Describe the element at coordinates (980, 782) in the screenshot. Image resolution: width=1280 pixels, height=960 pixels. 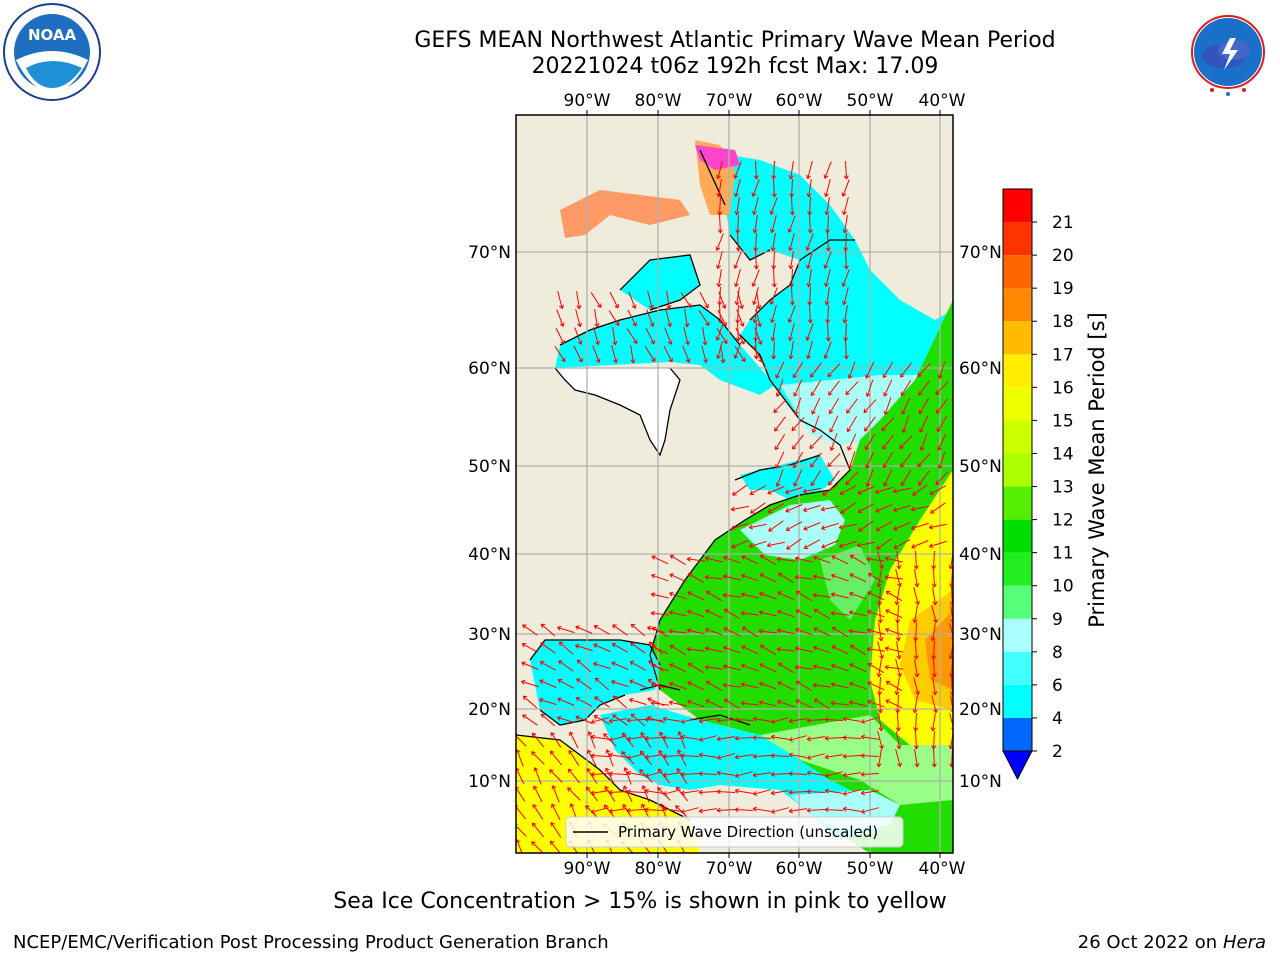
I see `lat-label-right-10n: 10°N` at that location.